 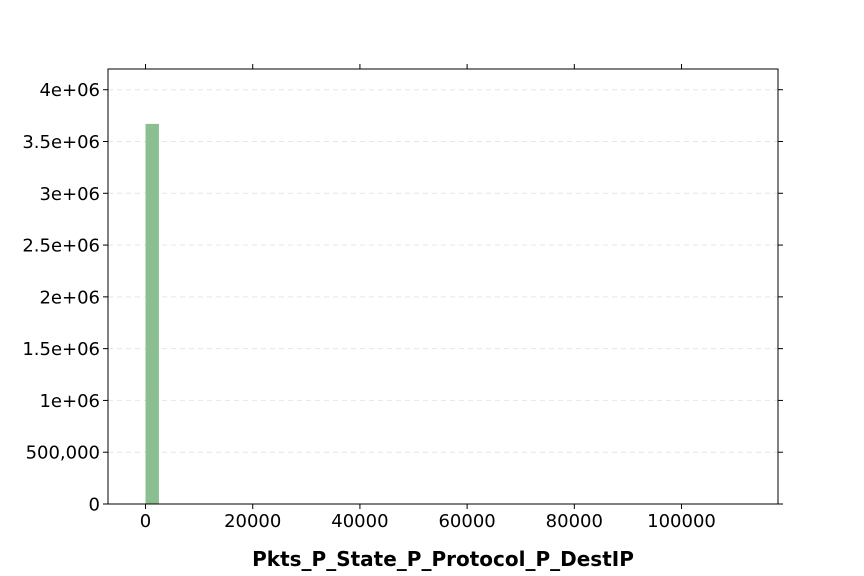 What do you see at coordinates (61, 142) in the screenshot?
I see `y-tick-label: 3.5e+06` at bounding box center [61, 142].